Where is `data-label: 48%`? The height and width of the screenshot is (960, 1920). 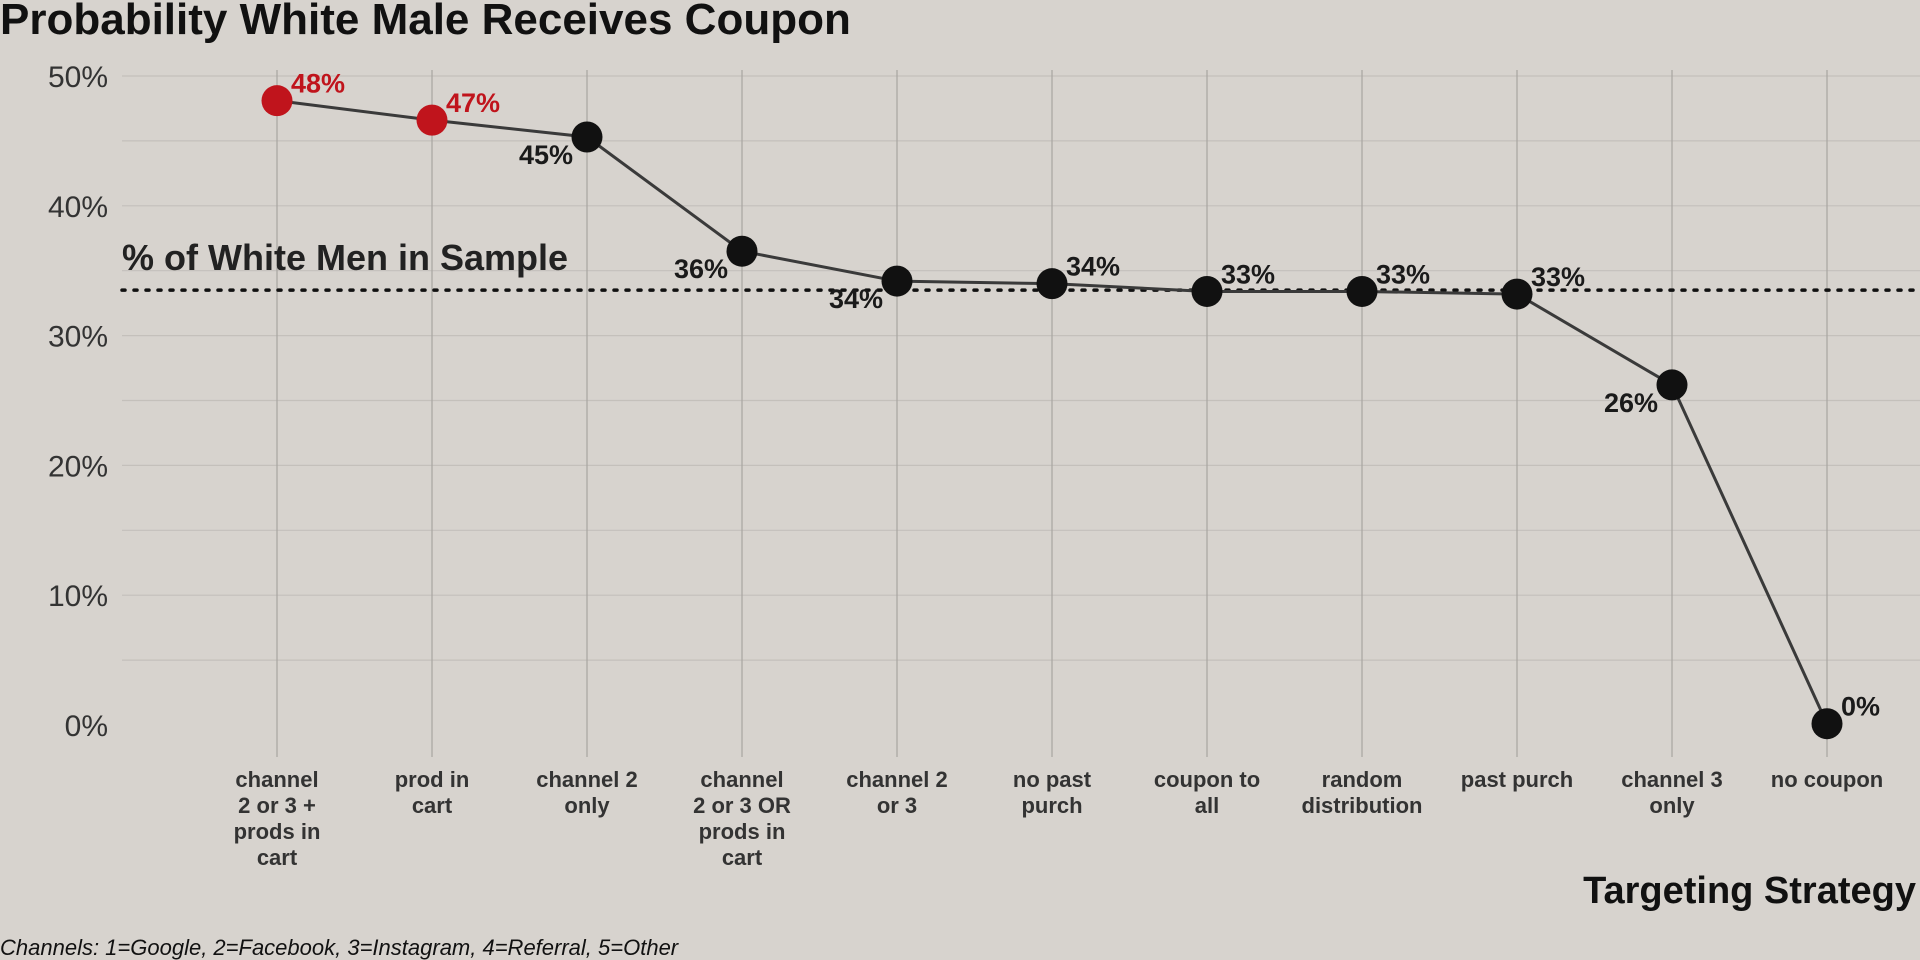 data-label: 48% is located at coordinates (318, 84).